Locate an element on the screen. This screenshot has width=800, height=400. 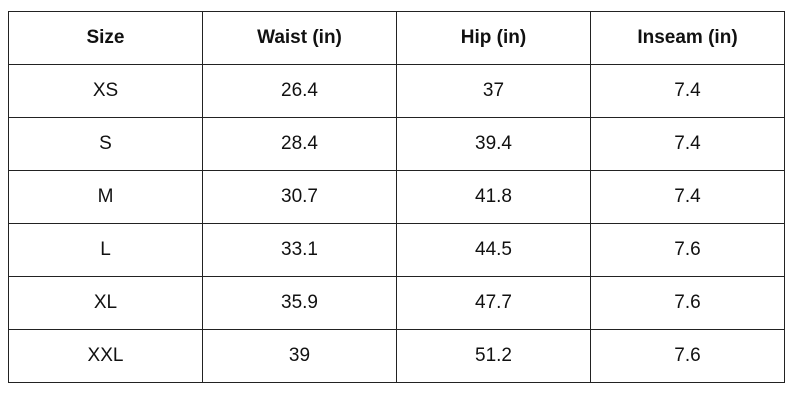
cell-hip: 39.4 is located at coordinates (493, 144).